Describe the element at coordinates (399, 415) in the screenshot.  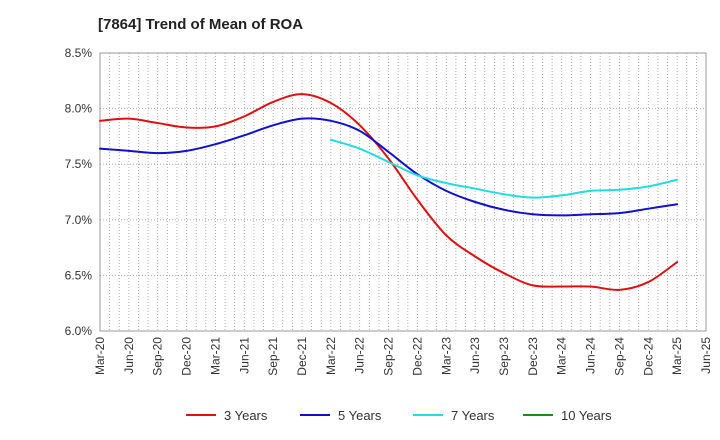
I see `legend: 3 Years 5 Years 7 Years 10 Years` at that location.